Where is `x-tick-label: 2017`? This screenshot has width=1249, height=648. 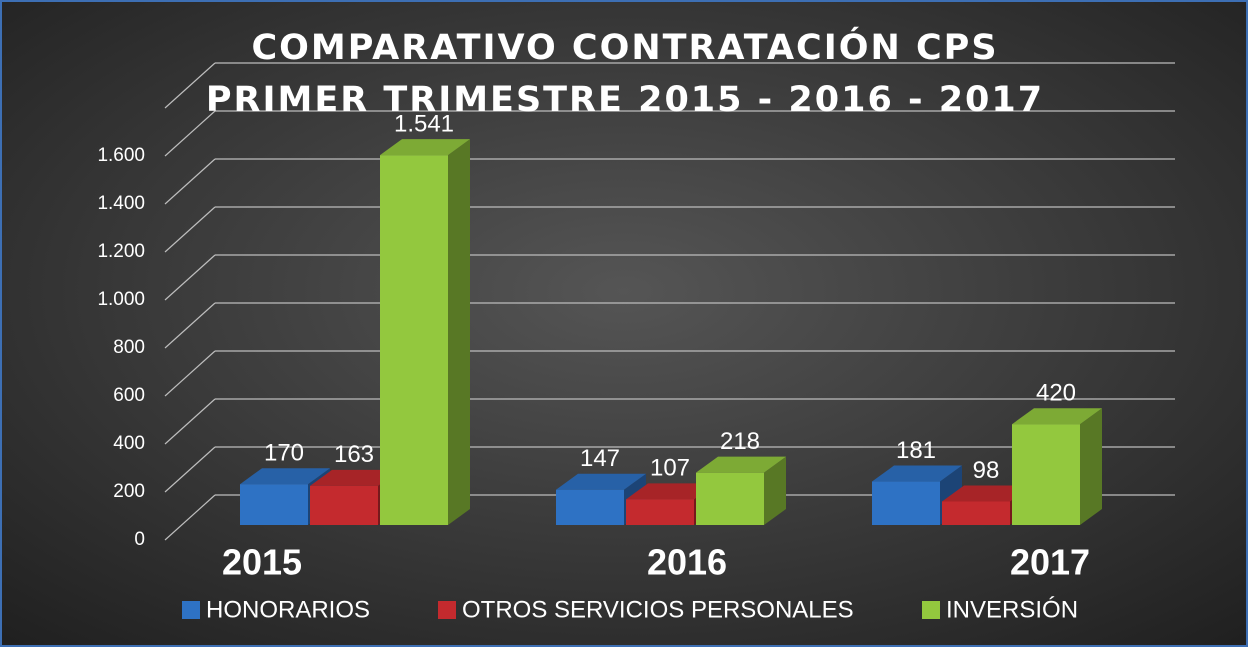 x-tick-label: 2017 is located at coordinates (1050, 562).